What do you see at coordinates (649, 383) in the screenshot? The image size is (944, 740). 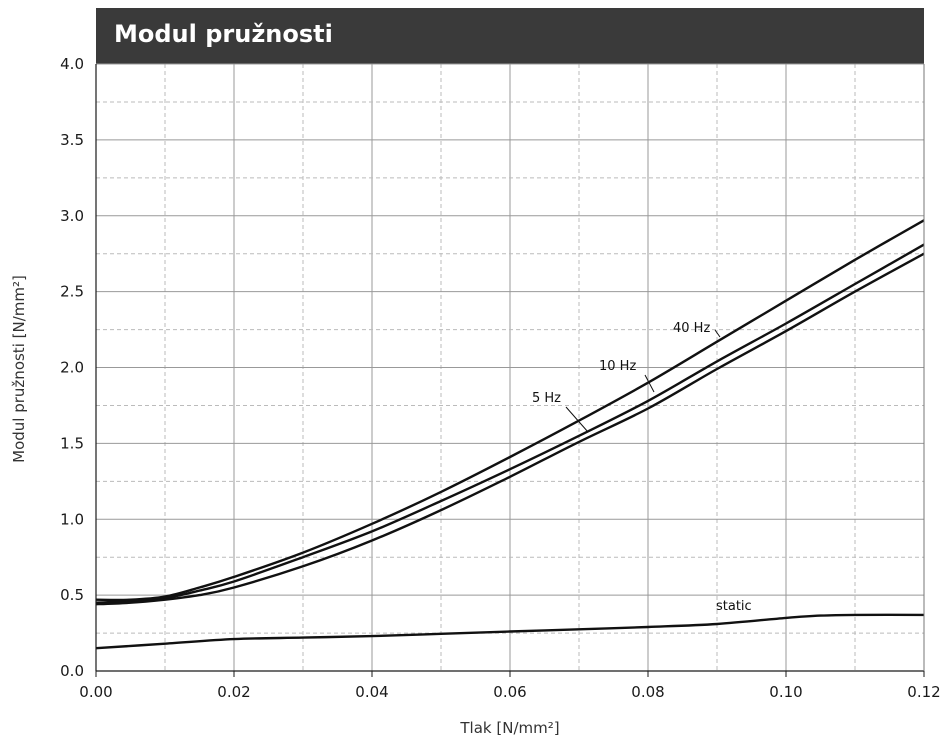 I see `leader-line-10-hz` at bounding box center [649, 383].